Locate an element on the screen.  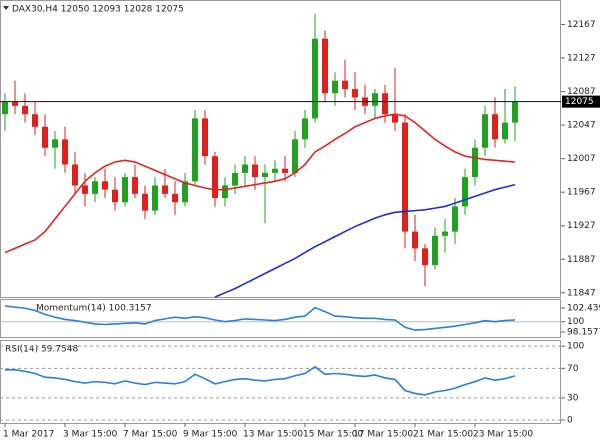
x-tick-label: 17 Mar 15:00 is located at coordinates (383, 435).